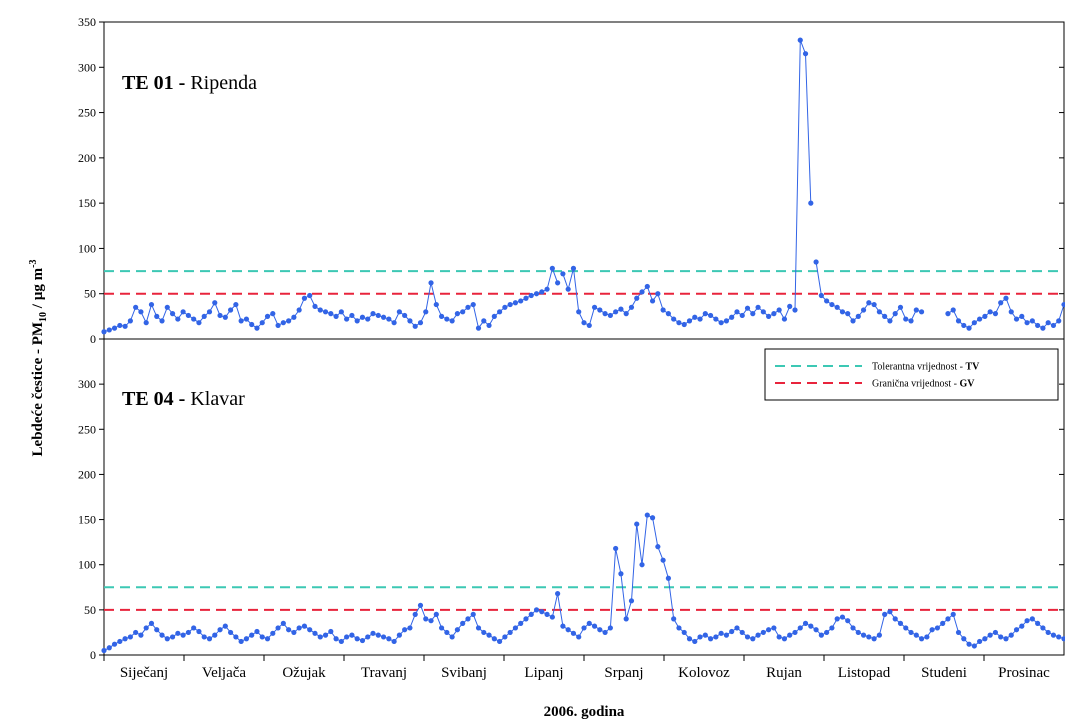 The width and height of the screenshot is (1065, 724). What do you see at coordinates (87, 203) in the screenshot?
I see `y-tick-label: 150` at bounding box center [87, 203].